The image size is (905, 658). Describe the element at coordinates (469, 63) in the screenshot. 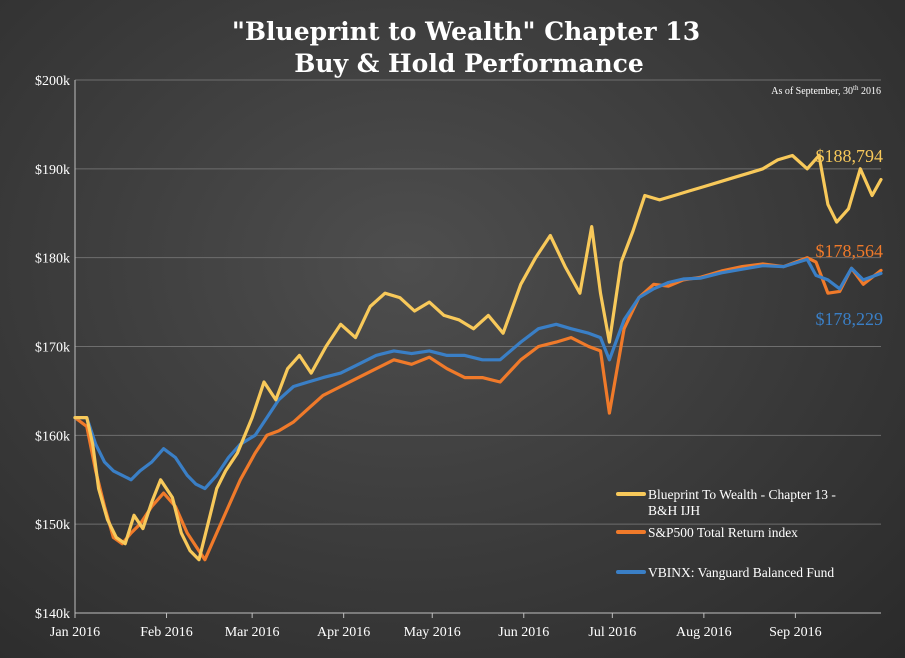

I see `chart-title-line-2: Buy & Hold Performance` at that location.